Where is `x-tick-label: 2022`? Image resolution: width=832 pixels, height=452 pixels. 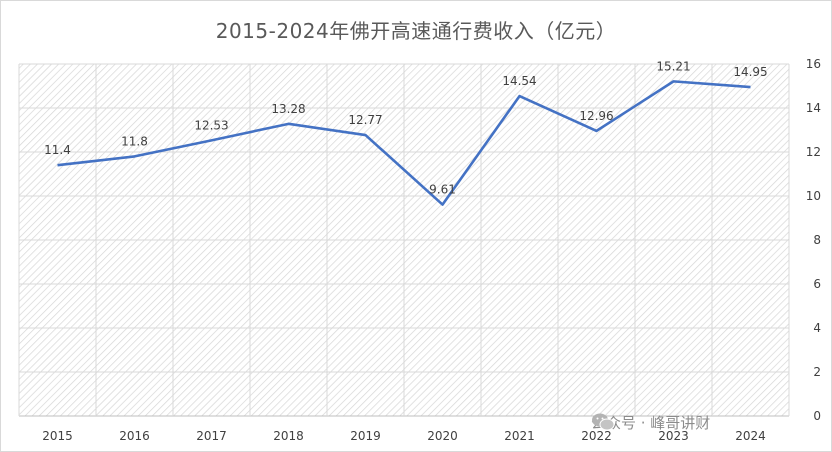
x-tick-label: 2022 is located at coordinates (596, 436).